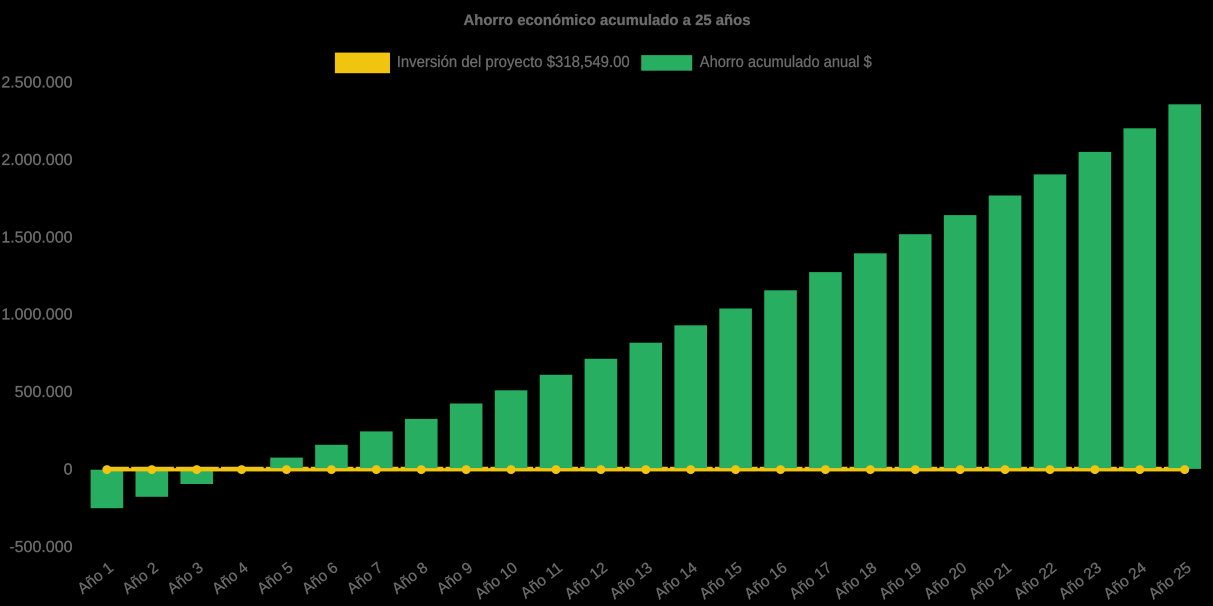  Describe the element at coordinates (40, 547) in the screenshot. I see `svg-text: -500.000` at that location.